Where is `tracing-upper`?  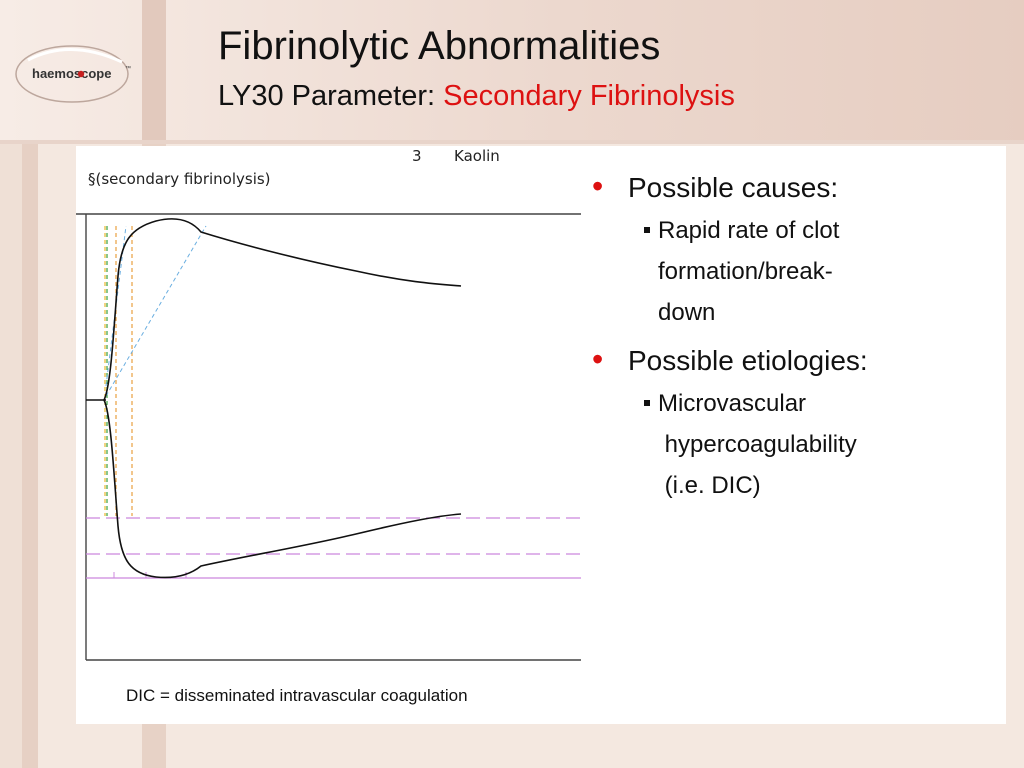 tracing-upper is located at coordinates (282, 309).